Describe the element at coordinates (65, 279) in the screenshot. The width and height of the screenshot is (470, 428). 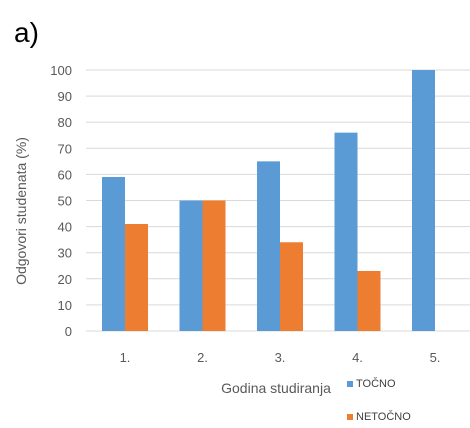
I see `y-tick-label: 20` at that location.